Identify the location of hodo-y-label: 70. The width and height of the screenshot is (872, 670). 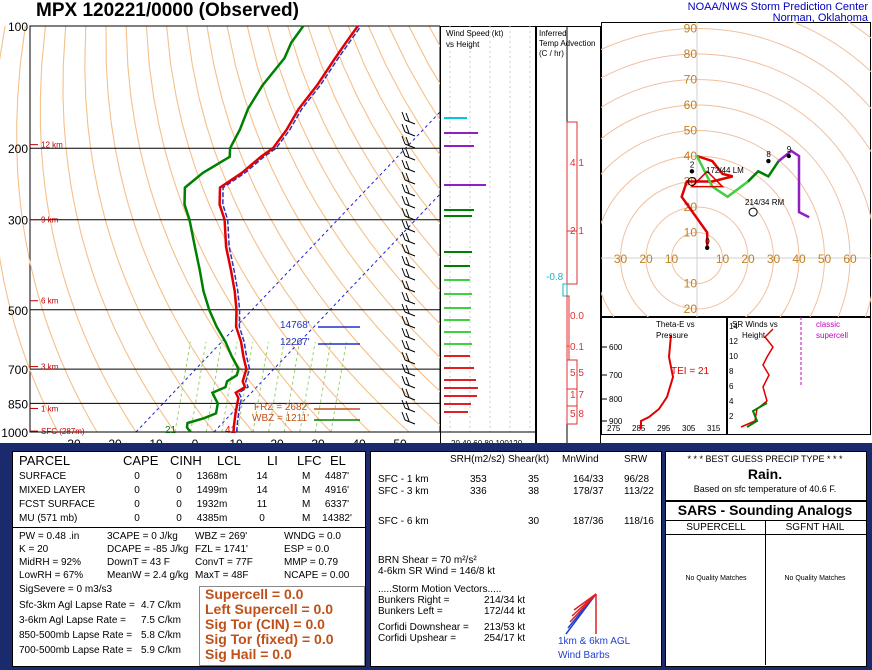
(691, 80).